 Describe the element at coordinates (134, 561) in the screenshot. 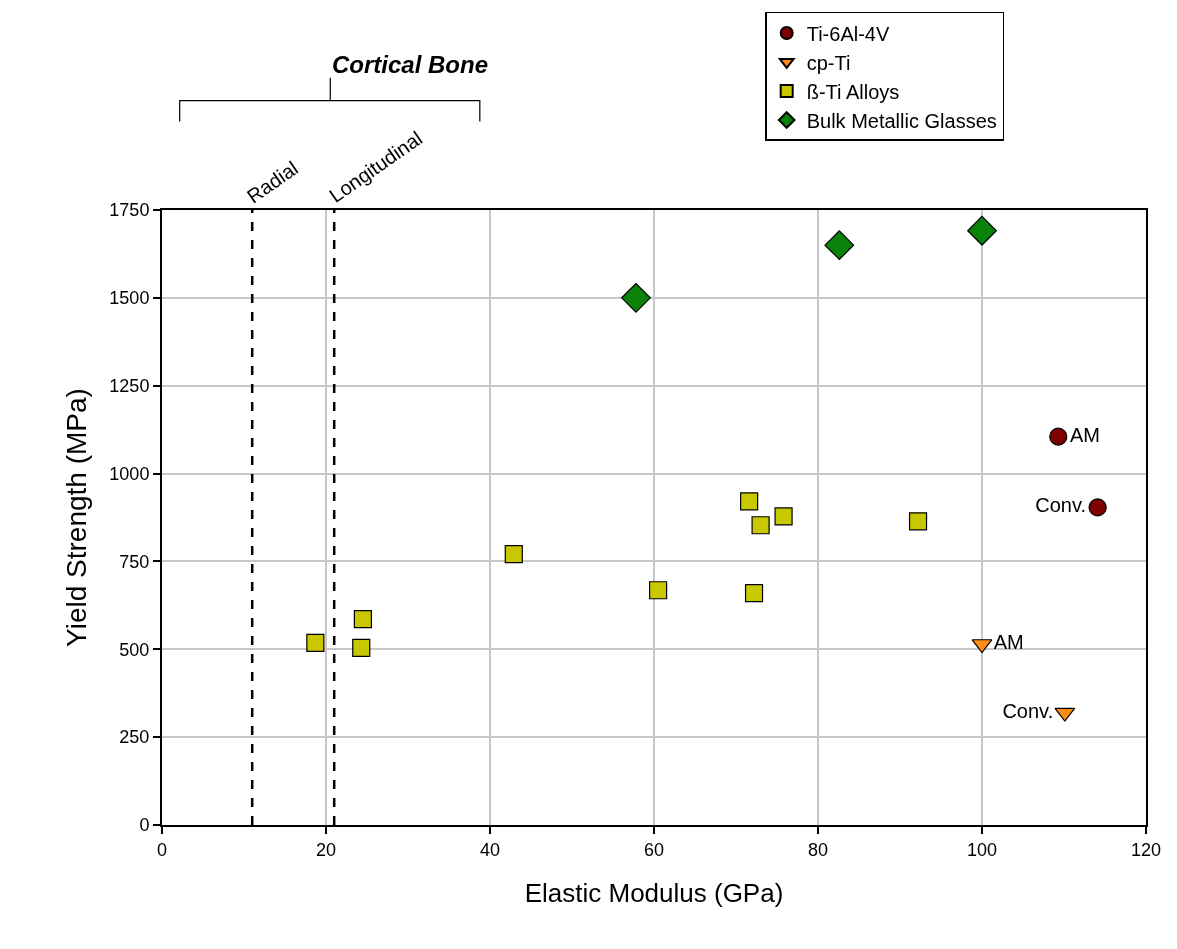

I see `y-tick-label: 750` at that location.